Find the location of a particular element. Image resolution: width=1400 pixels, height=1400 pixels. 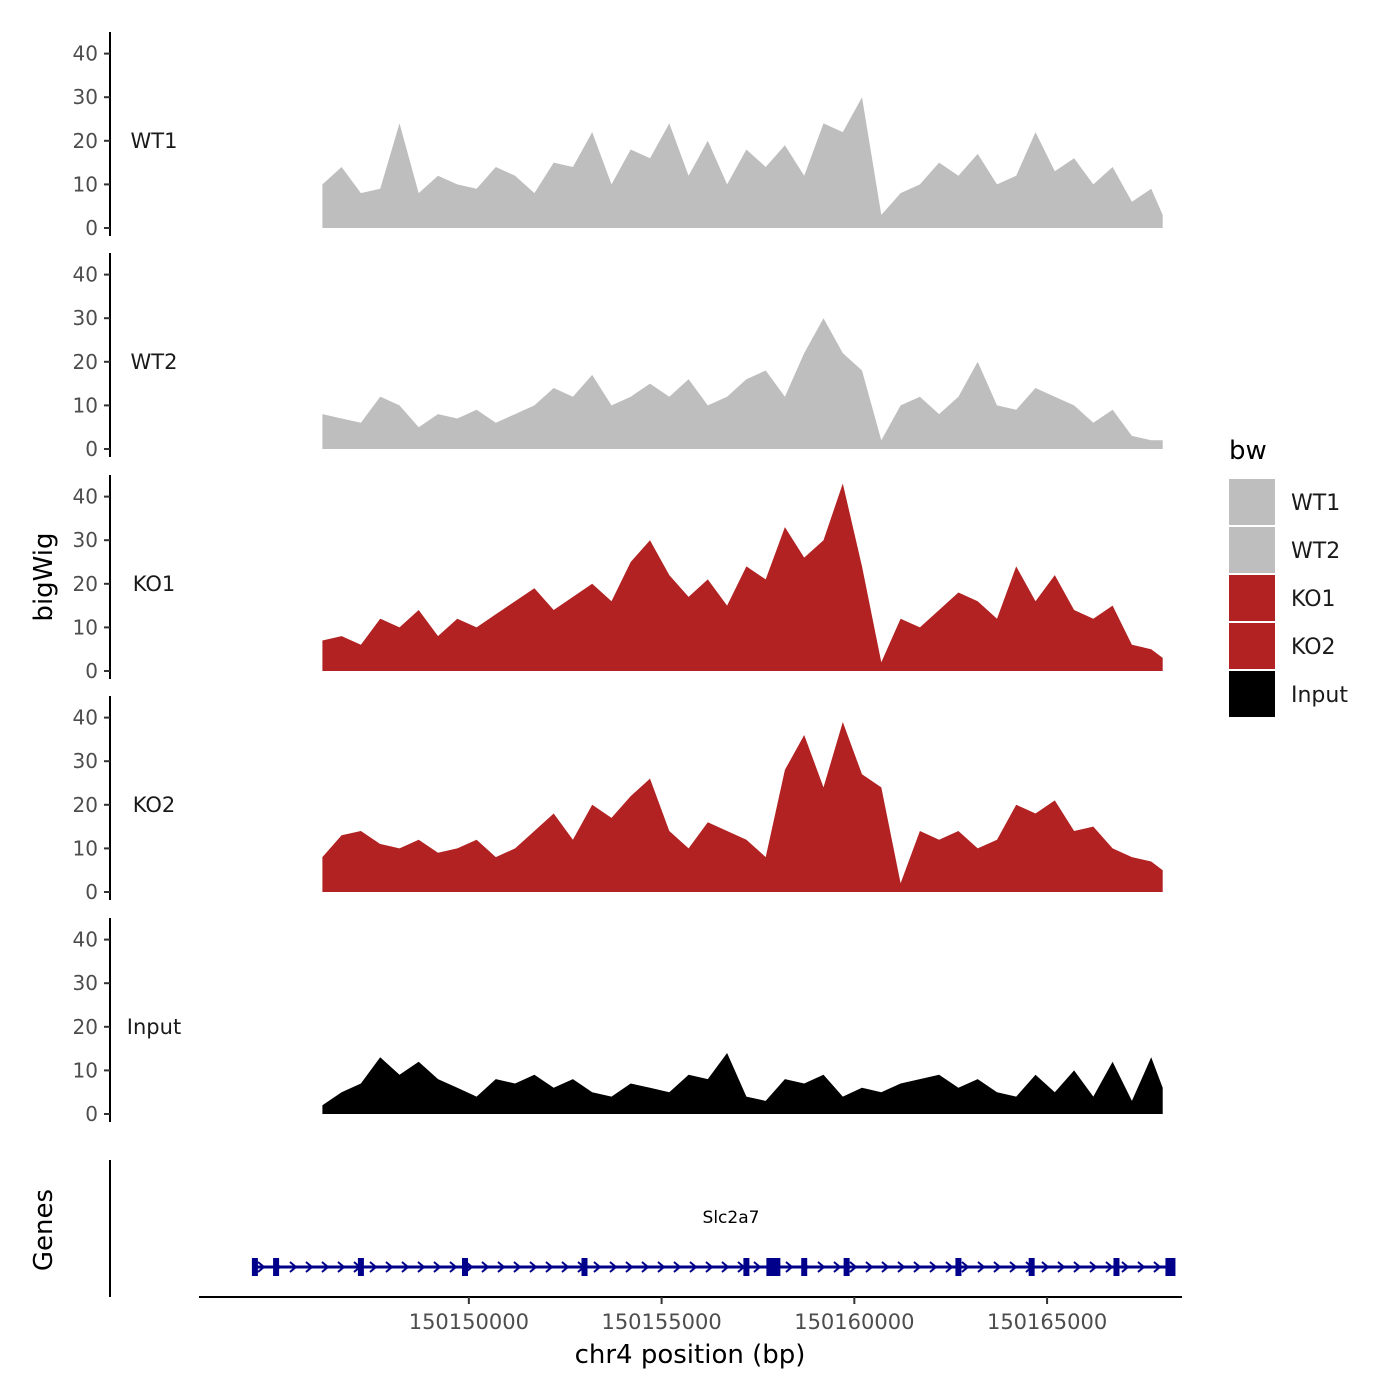

x-tick-label: 150160000 is located at coordinates (854, 1322).